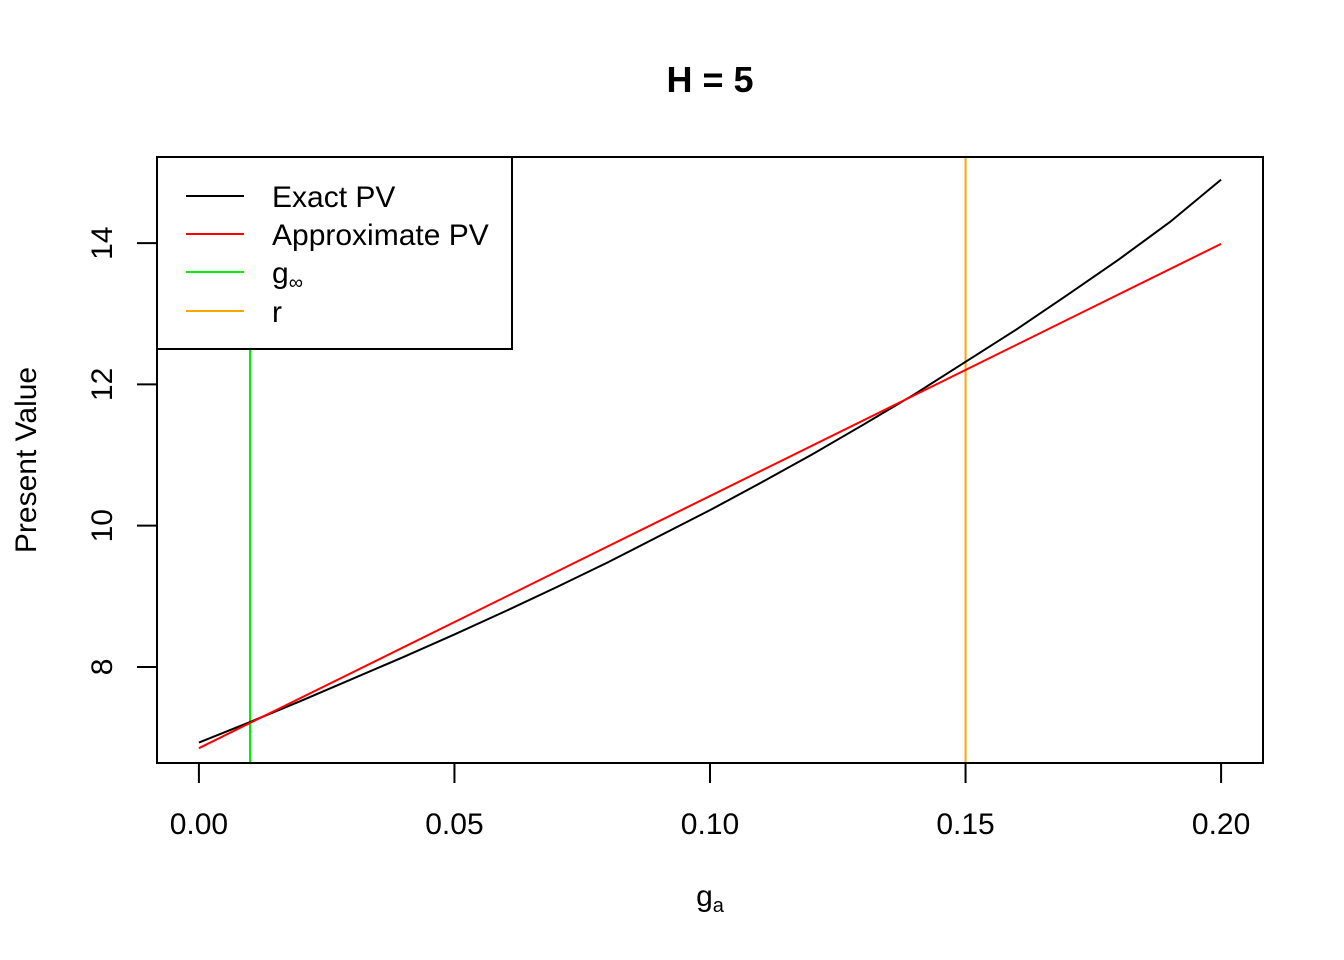  I want to click on y-tick-label: 8, so click(102, 667).